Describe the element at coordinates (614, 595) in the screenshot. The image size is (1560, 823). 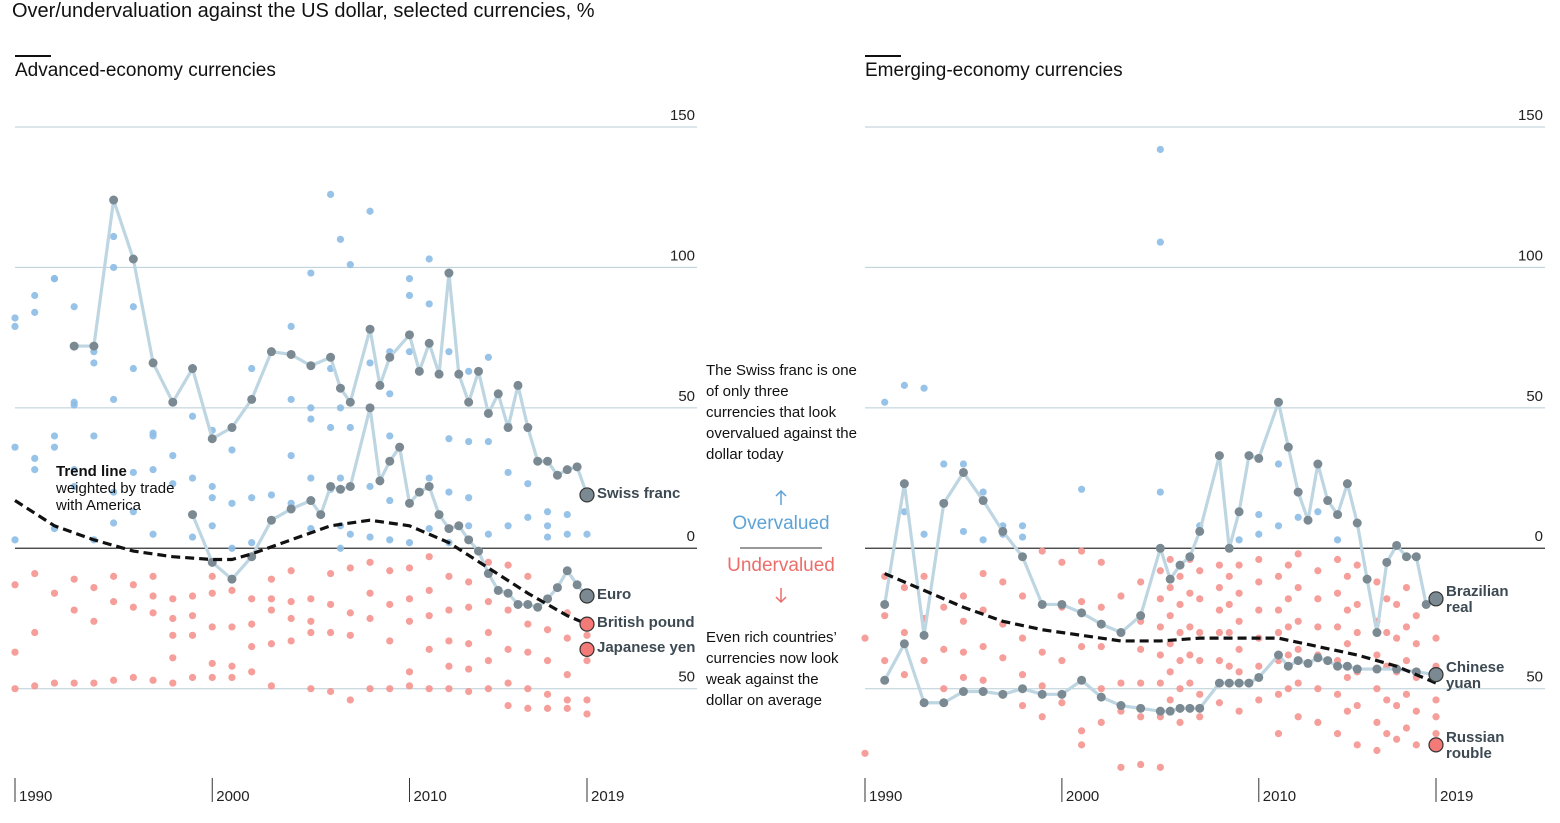
I see `series-label: Euro` at that location.